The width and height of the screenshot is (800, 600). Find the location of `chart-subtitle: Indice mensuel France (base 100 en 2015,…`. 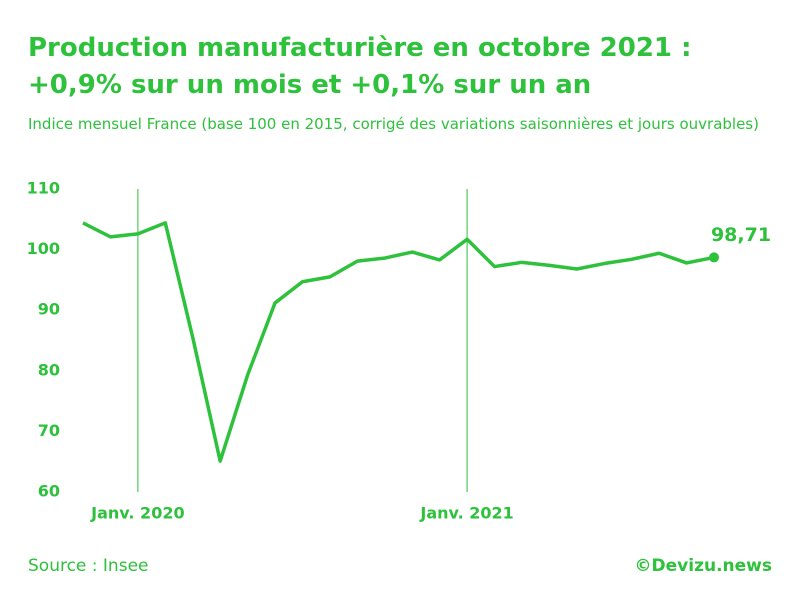

chart-subtitle: Indice mensuel France (base 100 en 2015,… is located at coordinates (393, 124).